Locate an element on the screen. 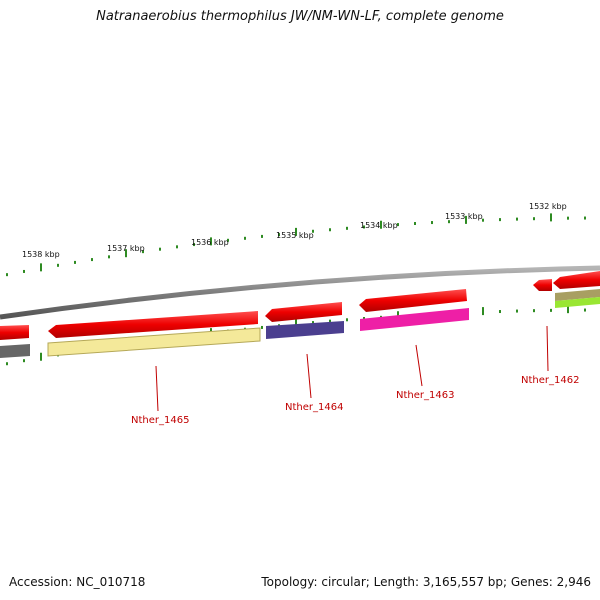 The height and width of the screenshot is (600, 600). ruler-label: 1533 kbp is located at coordinates (464, 216).